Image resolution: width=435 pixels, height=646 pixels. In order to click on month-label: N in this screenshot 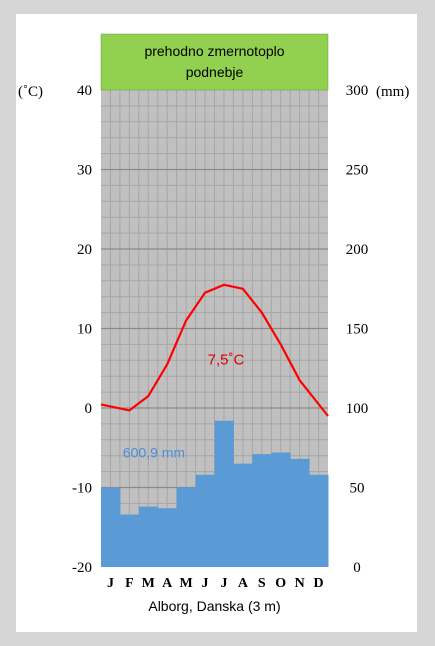, I will do `click(300, 583)`.